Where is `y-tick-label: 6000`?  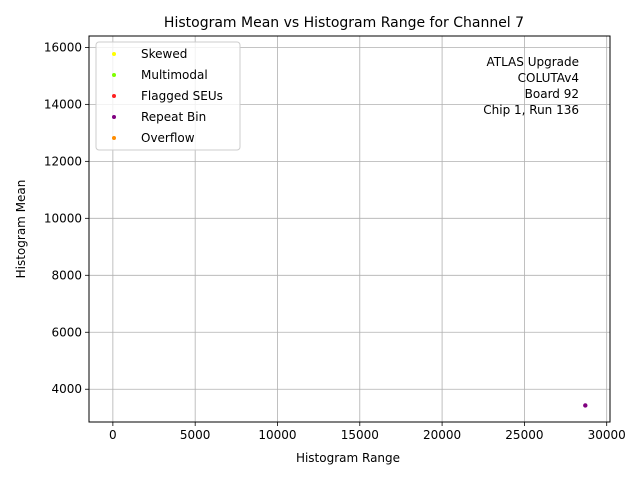
y-tick-label: 6000 is located at coordinates (66, 332).